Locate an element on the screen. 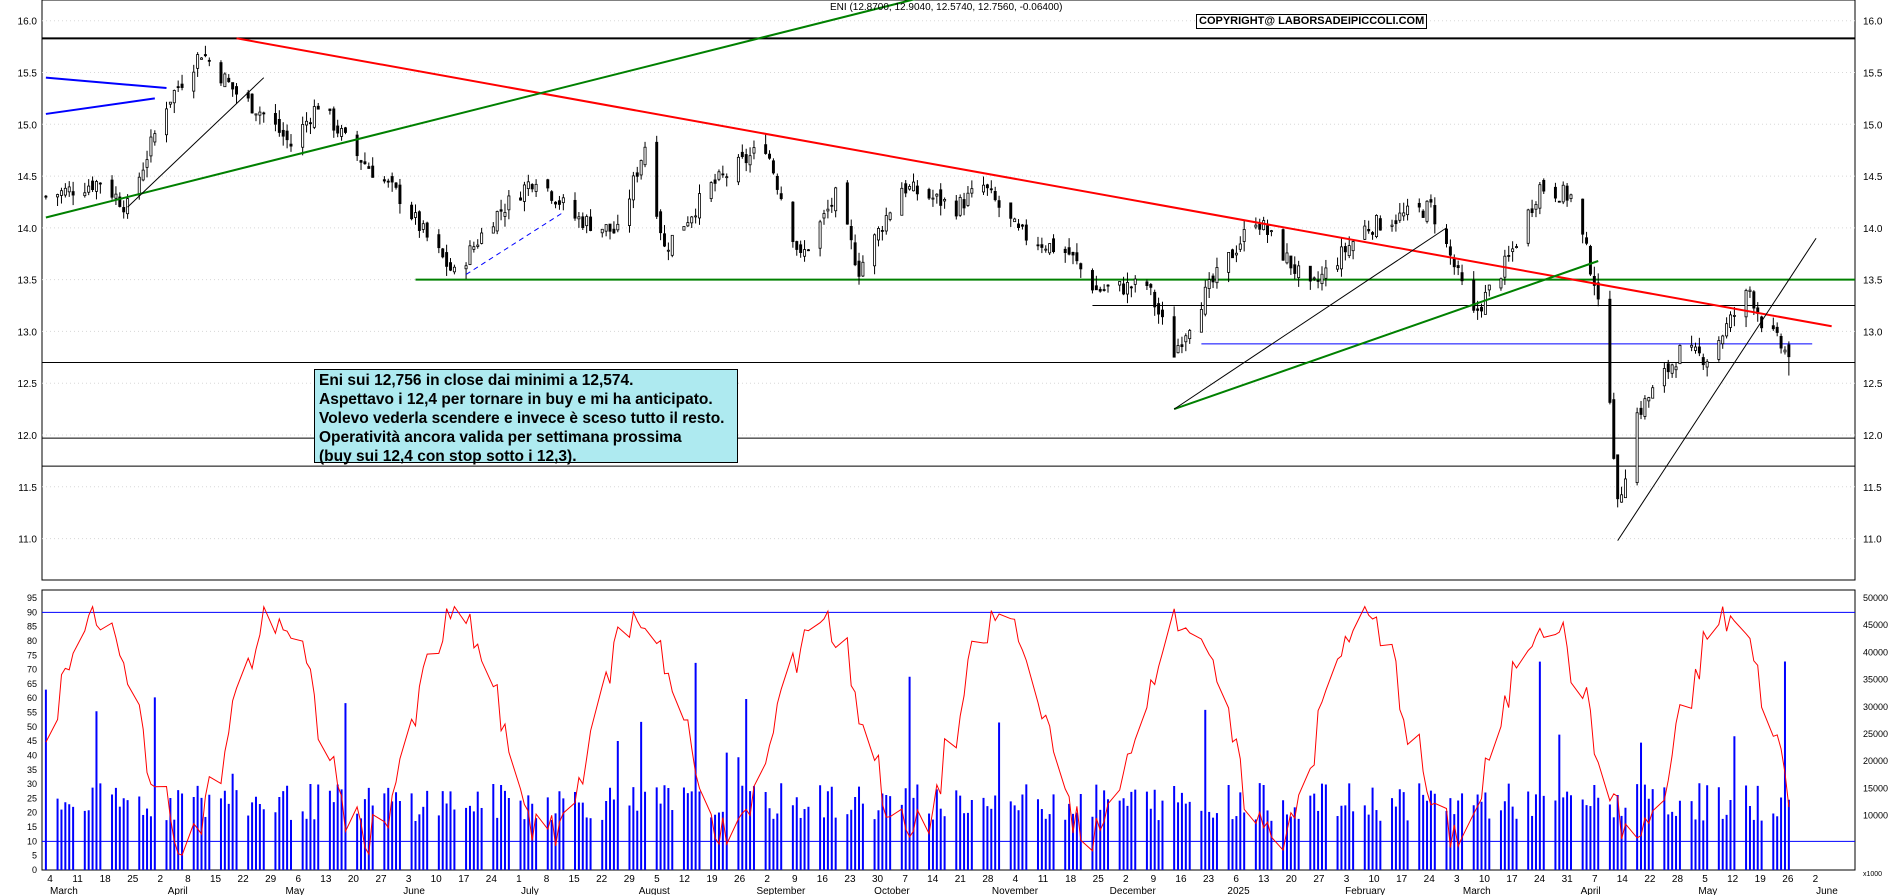 The width and height of the screenshot is (1890, 895). x-day-label: 3 is located at coordinates (1347, 879).